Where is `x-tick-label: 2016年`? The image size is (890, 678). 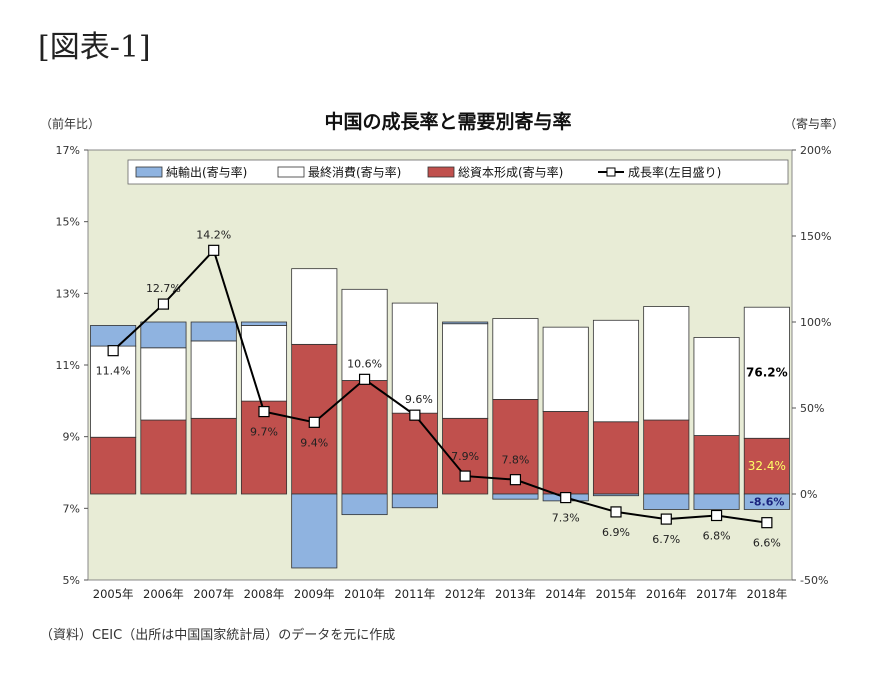 x-tick-label: 2016年 is located at coordinates (666, 594).